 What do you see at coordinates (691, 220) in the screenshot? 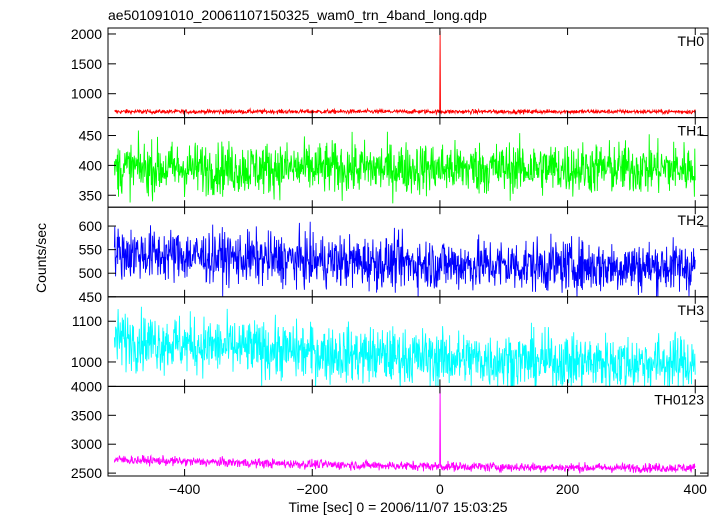
I see `panel-label-th2: TH2` at bounding box center [691, 220].